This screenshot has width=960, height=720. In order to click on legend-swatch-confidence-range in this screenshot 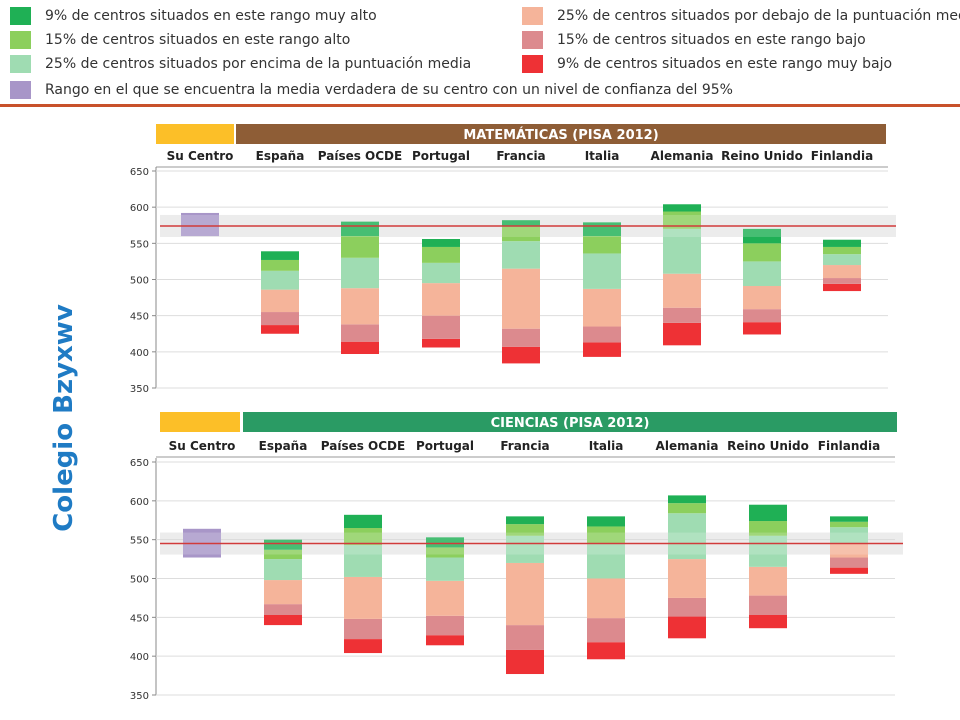, I will do `click(20, 90)`.